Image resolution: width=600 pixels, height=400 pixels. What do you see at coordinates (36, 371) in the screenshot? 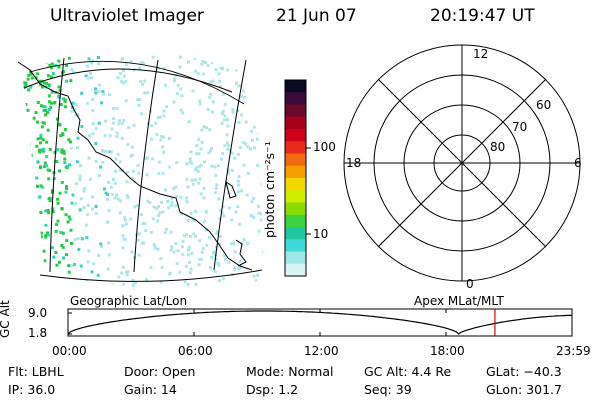
I see `filter-info: Flt: LBHL` at bounding box center [36, 371].